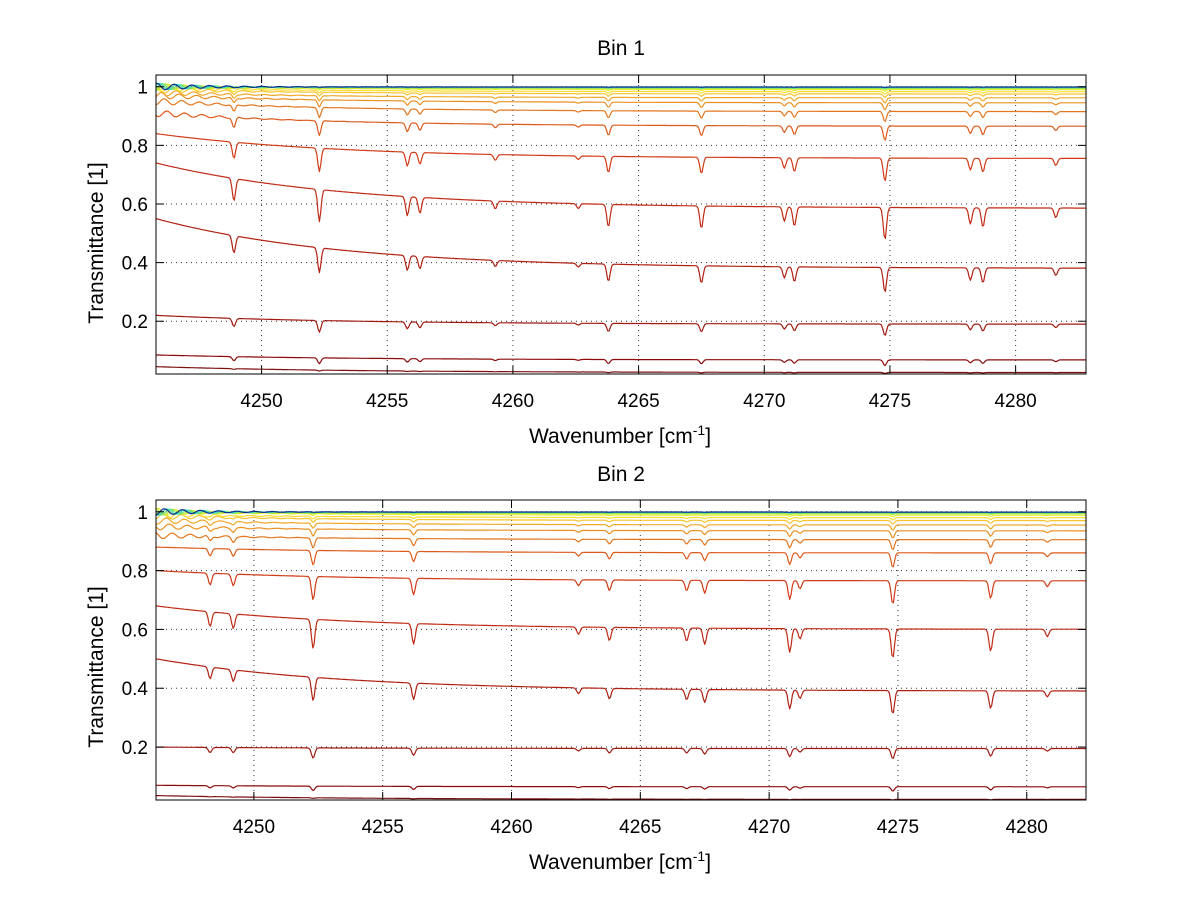 This screenshot has height=901, width=1200. I want to click on chart-title: Bin 2, so click(621, 474).